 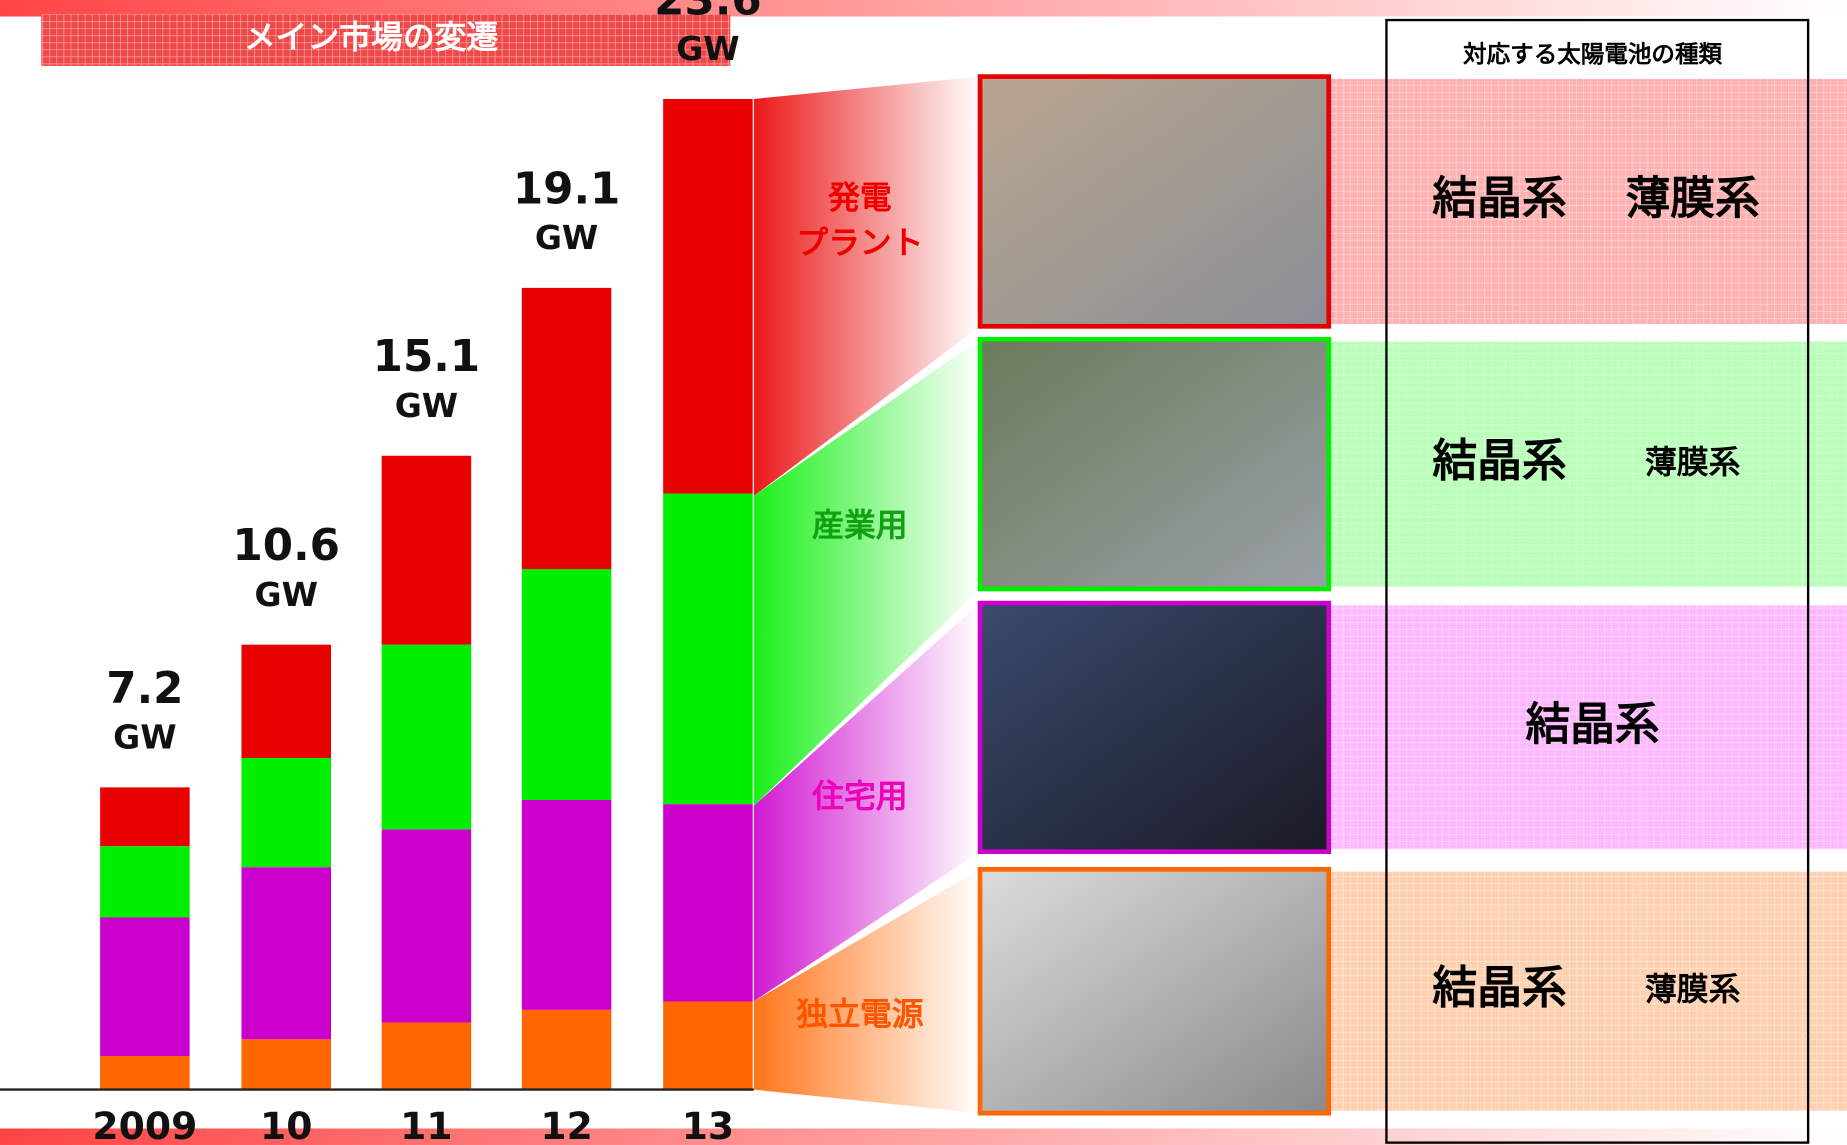 I want to click on x-tick-label: 11, so click(x=426, y=1124).